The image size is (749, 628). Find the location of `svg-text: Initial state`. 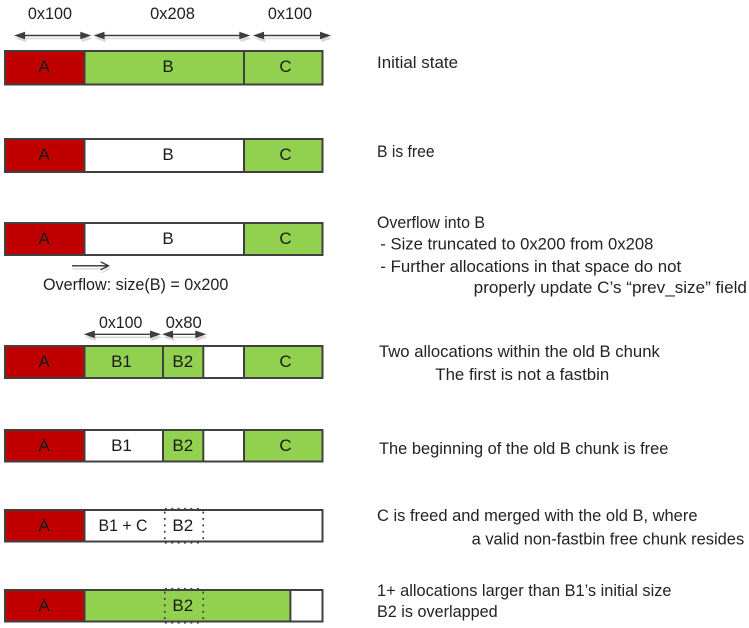

svg-text: Initial state is located at coordinates (417, 62).